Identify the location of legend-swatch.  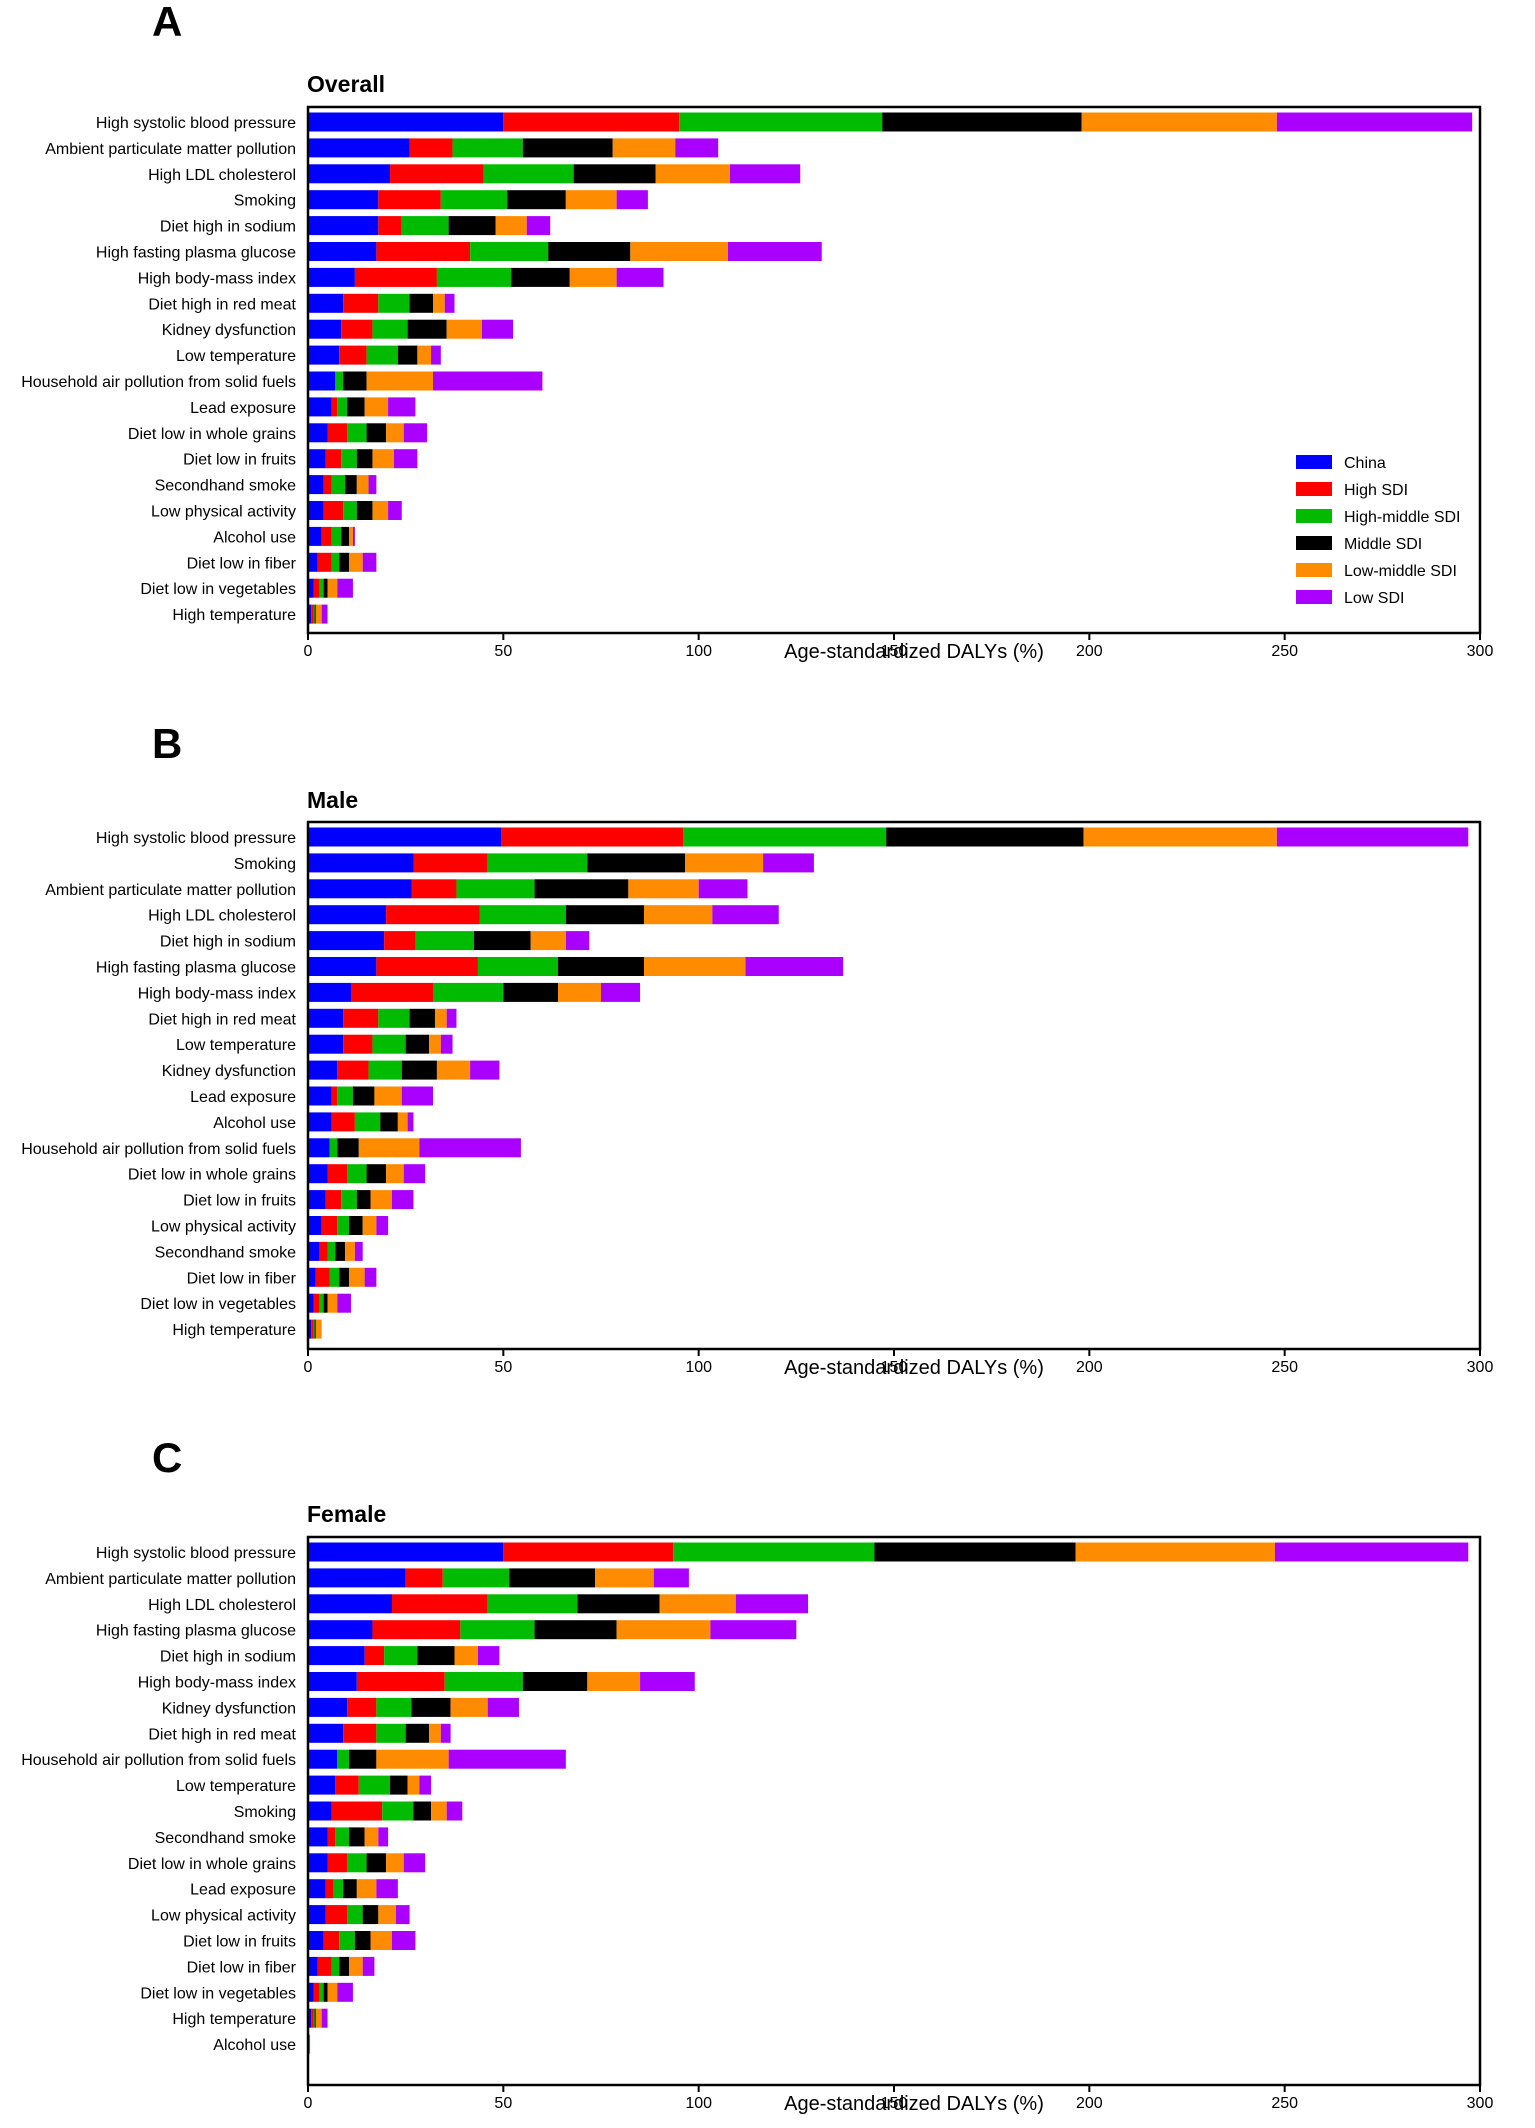
(1314, 516).